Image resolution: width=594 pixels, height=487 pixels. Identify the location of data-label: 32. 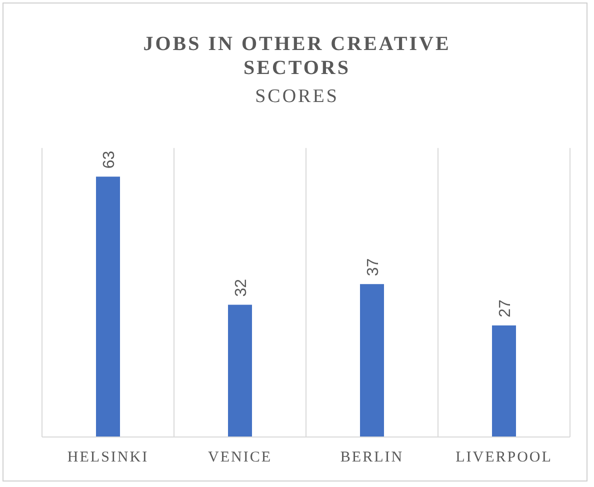
(241, 287).